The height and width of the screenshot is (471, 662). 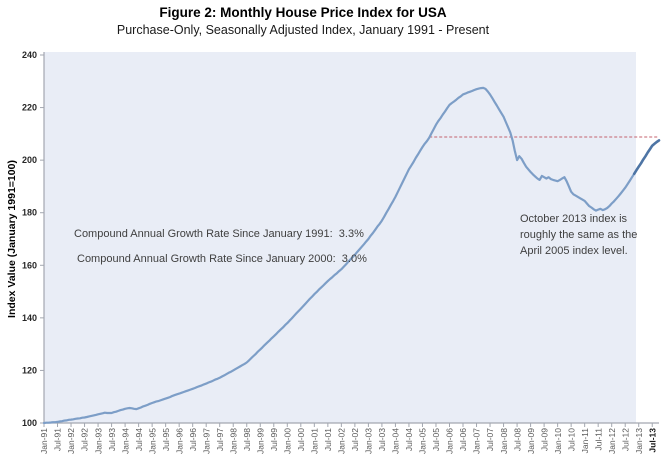 I want to click on svg-text: Jan-96, so click(x=179, y=441).